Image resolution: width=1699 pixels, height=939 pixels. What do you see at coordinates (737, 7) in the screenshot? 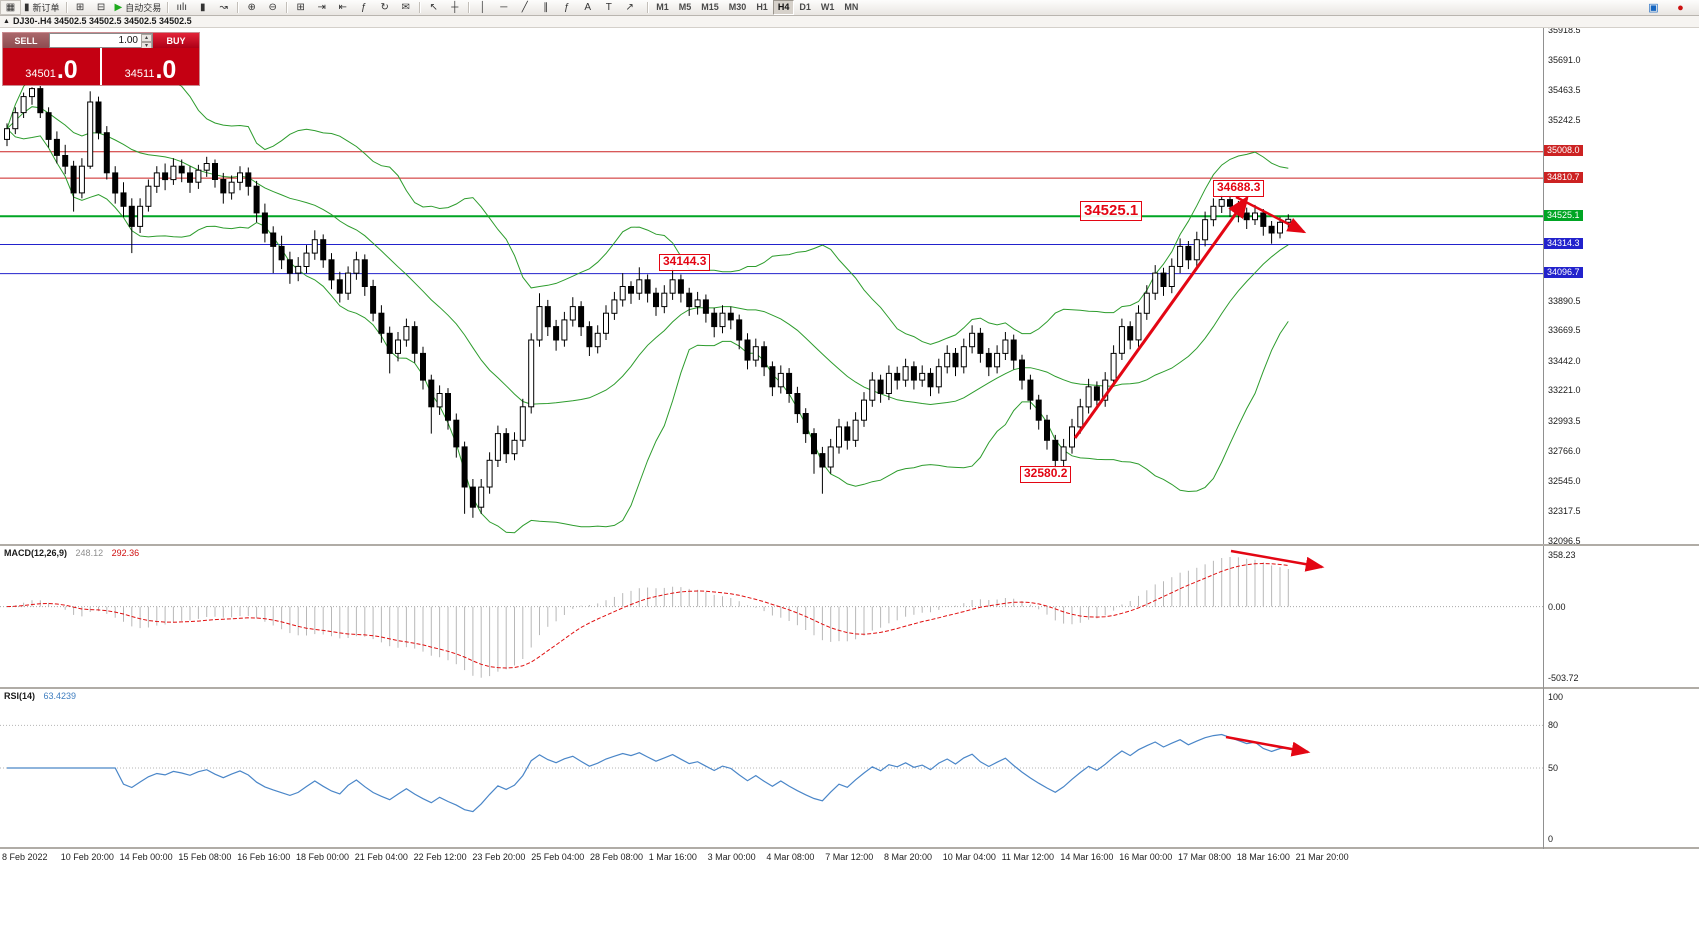
I see `timeframe-m30: M30` at bounding box center [737, 7].